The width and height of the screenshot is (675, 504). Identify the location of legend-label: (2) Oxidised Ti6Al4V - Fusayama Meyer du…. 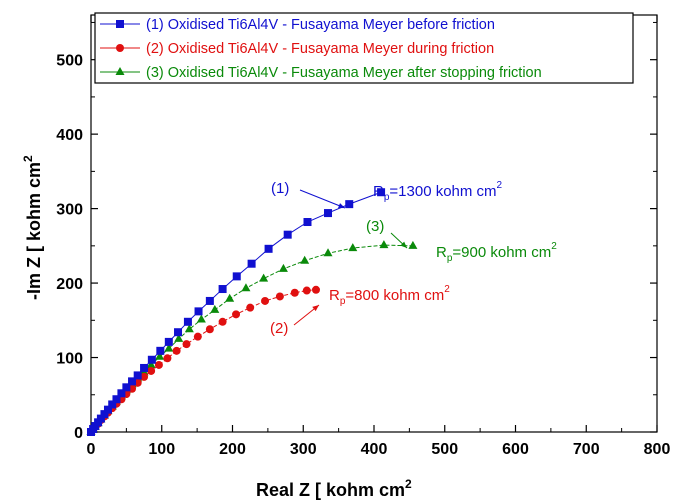
(320, 49).